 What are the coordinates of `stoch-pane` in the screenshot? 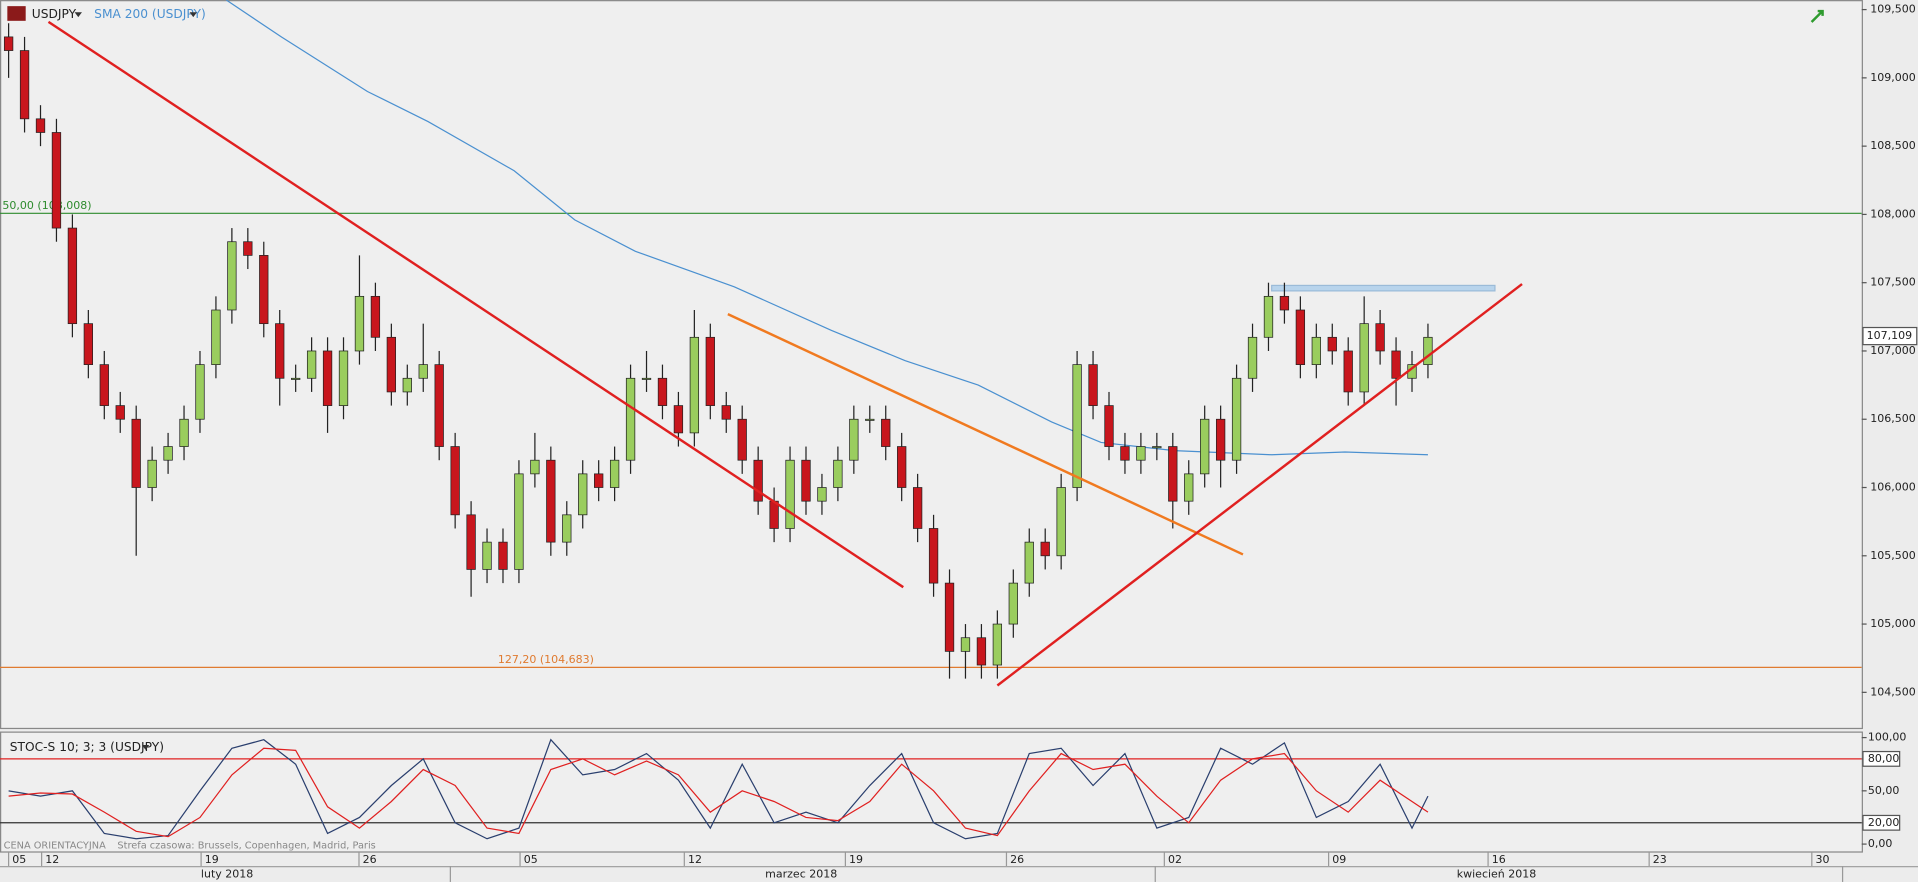 It's located at (931, 792).